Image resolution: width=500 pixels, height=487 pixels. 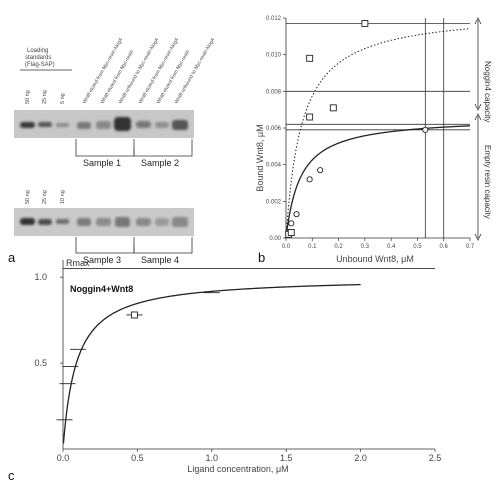 I want to click on x-tick-label: 0.4, so click(x=391, y=247).